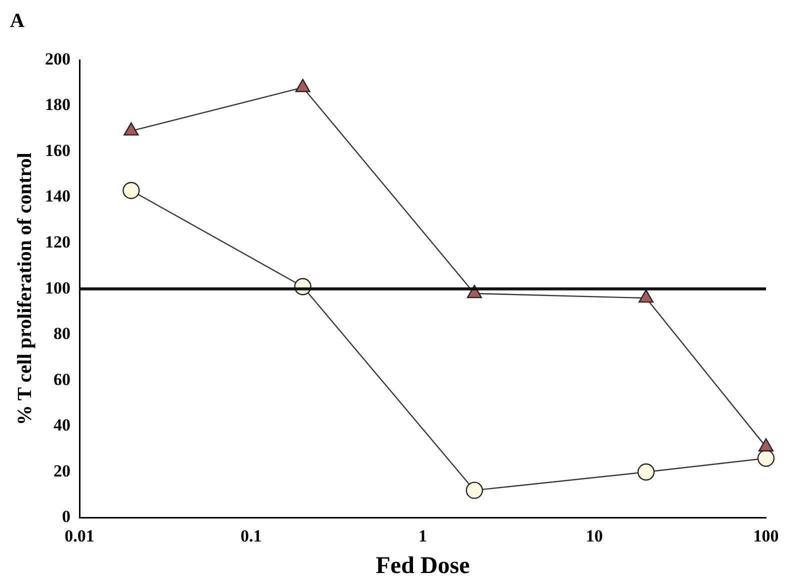  What do you see at coordinates (62, 379) in the screenshot?
I see `y-tick-label: 60` at bounding box center [62, 379].